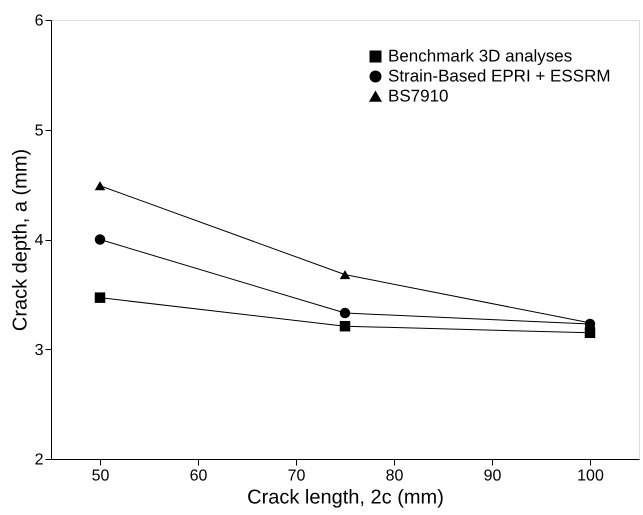  Describe the element at coordinates (101, 476) in the screenshot. I see `x-tick-label: 50` at that location.